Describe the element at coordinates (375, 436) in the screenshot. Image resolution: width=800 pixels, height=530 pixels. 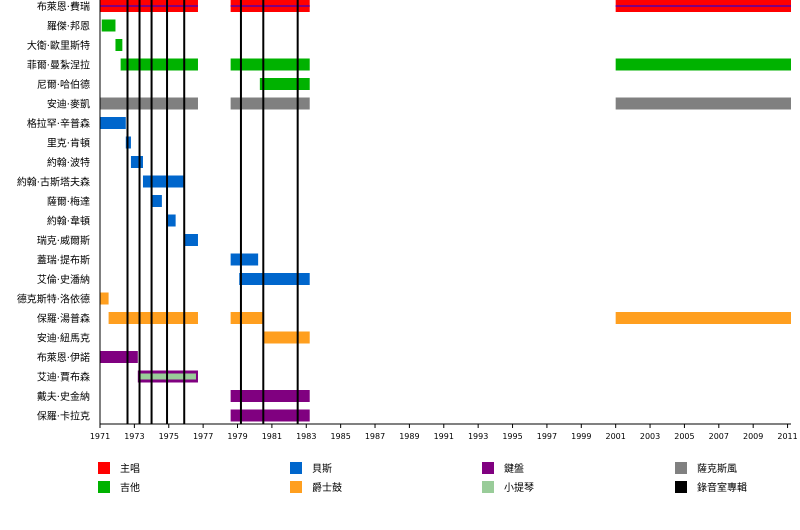
I see `x-tick-label: 1987` at that location.